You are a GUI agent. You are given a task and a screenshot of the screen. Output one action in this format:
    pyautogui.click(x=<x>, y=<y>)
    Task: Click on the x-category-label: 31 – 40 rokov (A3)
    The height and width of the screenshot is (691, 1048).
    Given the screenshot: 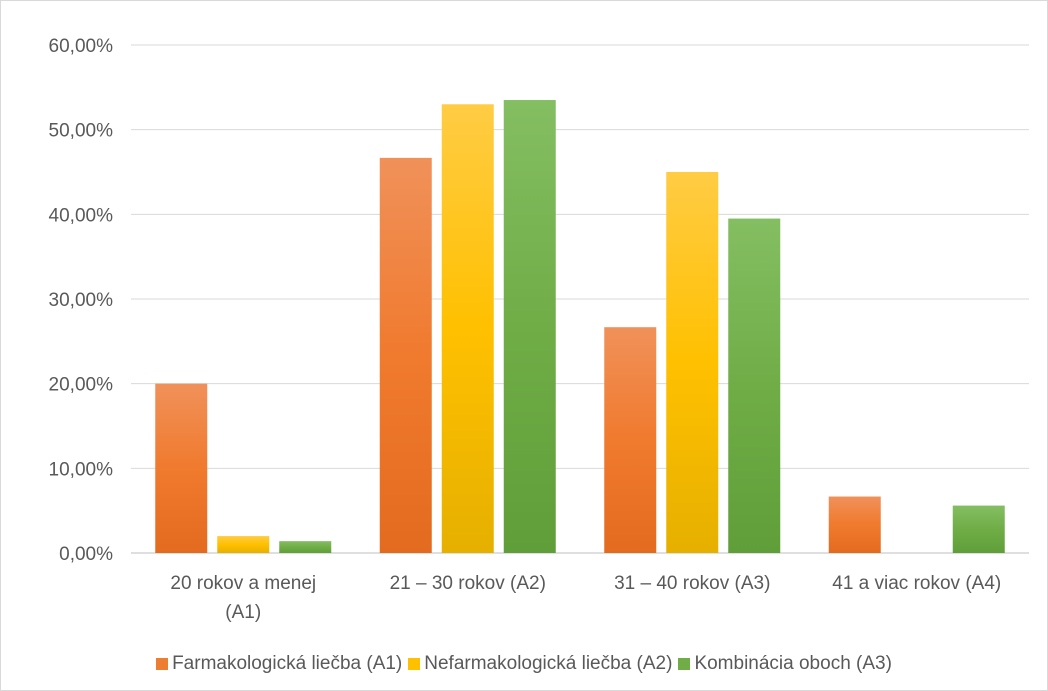 What is the action you would take?
    pyautogui.click(x=692, y=583)
    